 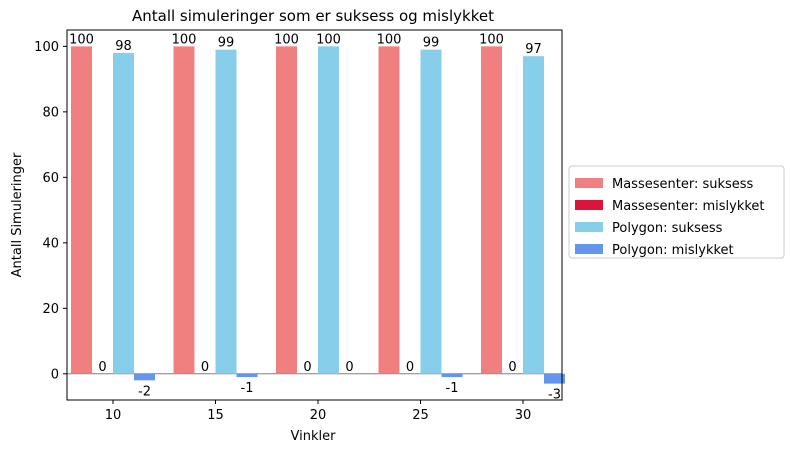 What do you see at coordinates (184, 39) in the screenshot?
I see `data-label-series-1-15: 100` at bounding box center [184, 39].